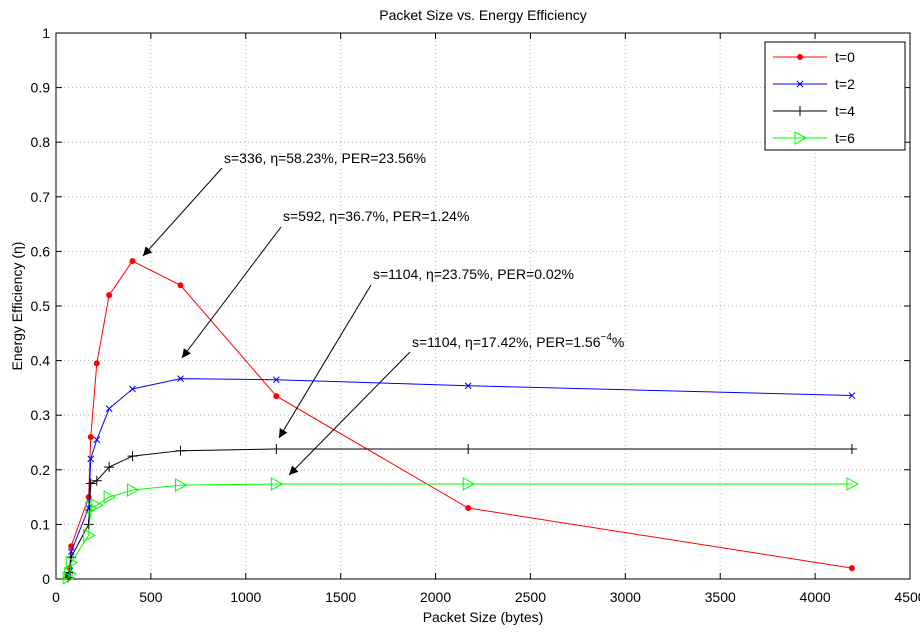 This screenshot has height=632, width=920. I want to click on series-line, so click(459, 531).